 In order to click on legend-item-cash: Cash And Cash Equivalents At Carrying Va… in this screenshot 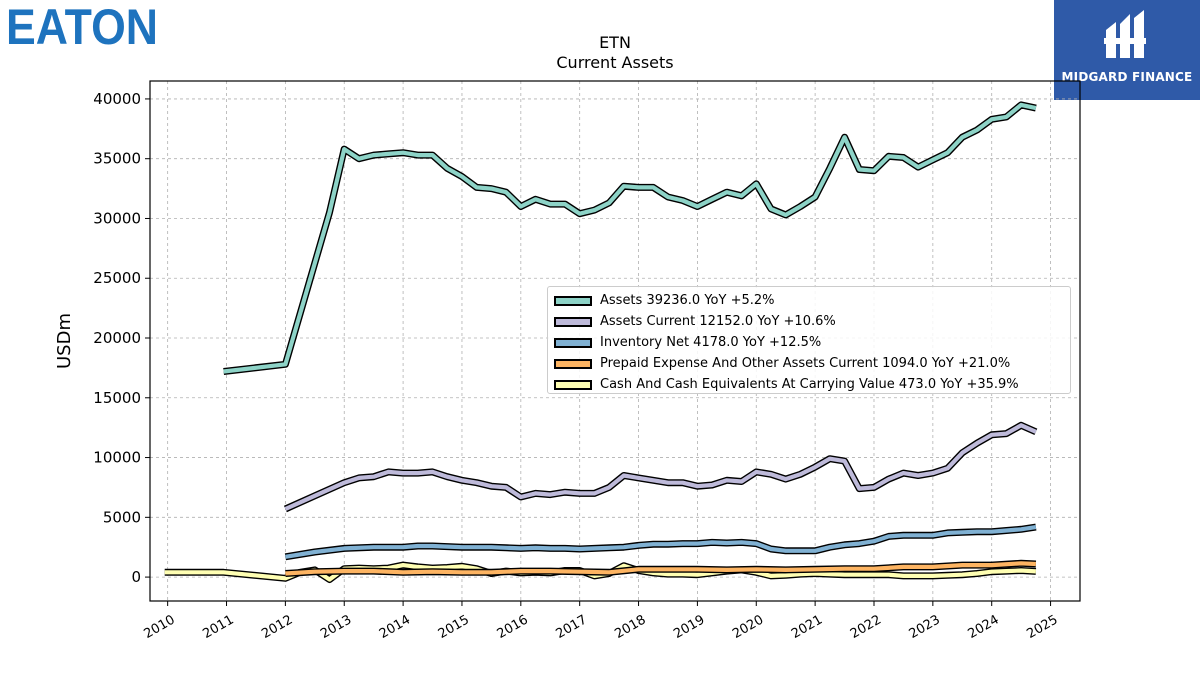, I will do `click(809, 384)`.